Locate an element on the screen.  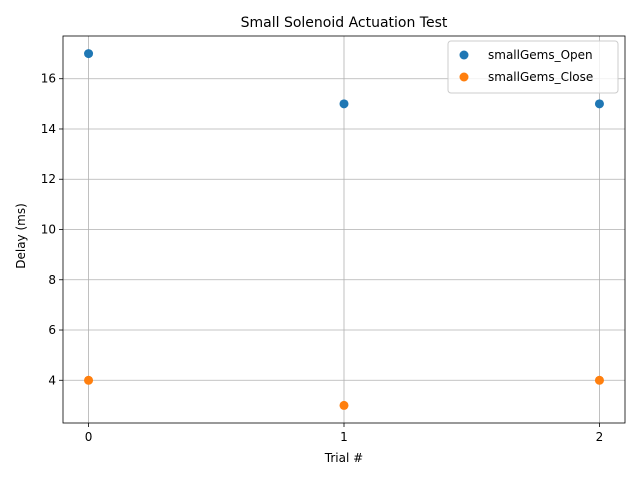
x-axis: 0 1 2 is located at coordinates (344, 433).